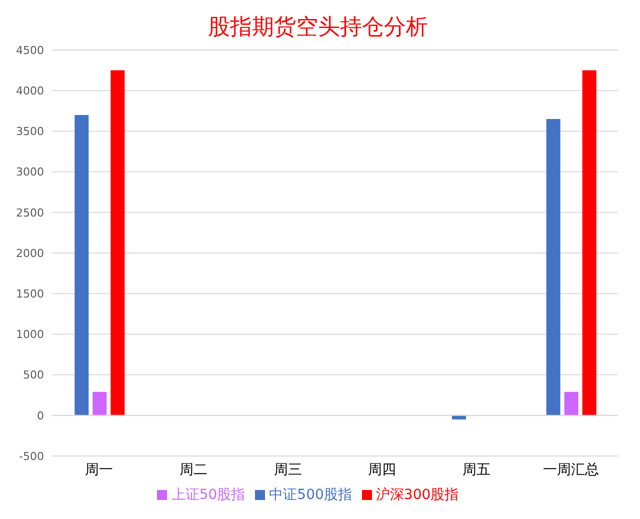 This screenshot has height=519, width=640. What do you see at coordinates (40, 415) in the screenshot?
I see `y-tick-label: 0` at bounding box center [40, 415].